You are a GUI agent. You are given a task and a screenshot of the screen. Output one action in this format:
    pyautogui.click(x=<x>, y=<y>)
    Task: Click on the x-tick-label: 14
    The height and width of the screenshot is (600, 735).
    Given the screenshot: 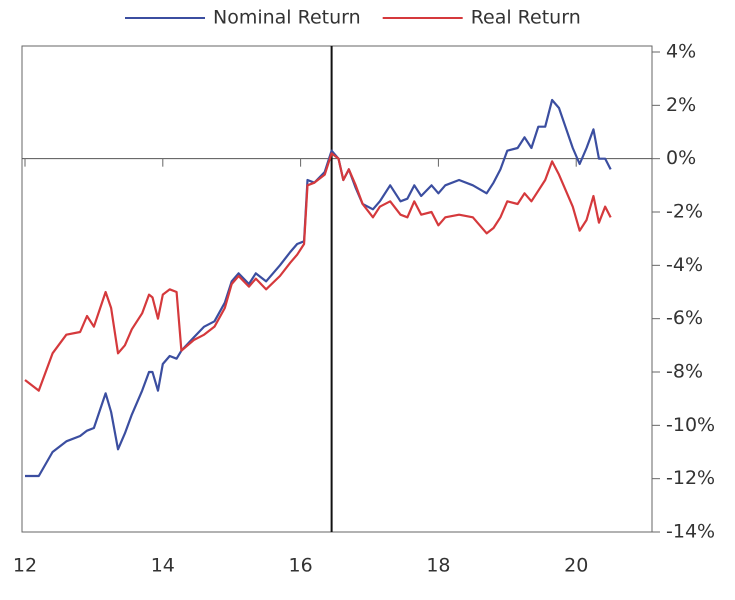 What is the action you would take?
    pyautogui.click(x=163, y=566)
    